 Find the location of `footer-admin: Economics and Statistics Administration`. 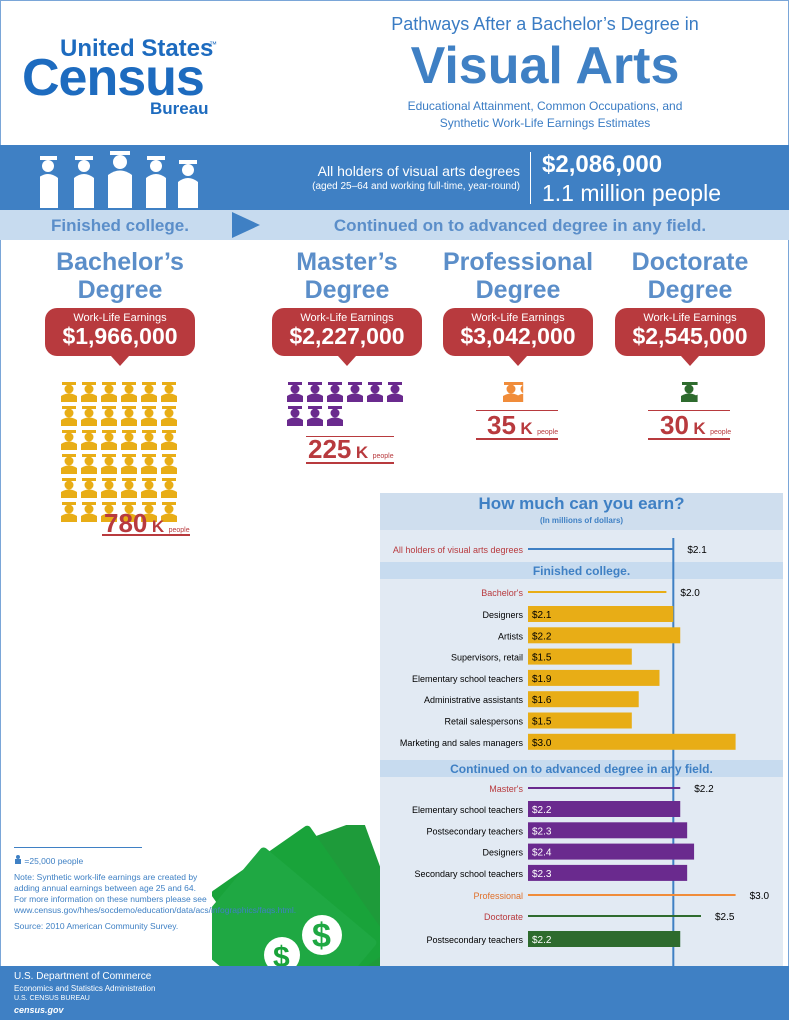

footer-admin: Economics and Statistics Administration is located at coordinates (85, 988).